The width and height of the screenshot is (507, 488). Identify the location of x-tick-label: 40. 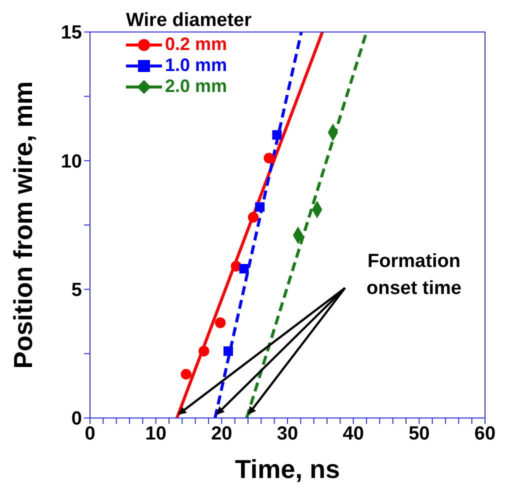
(353, 433).